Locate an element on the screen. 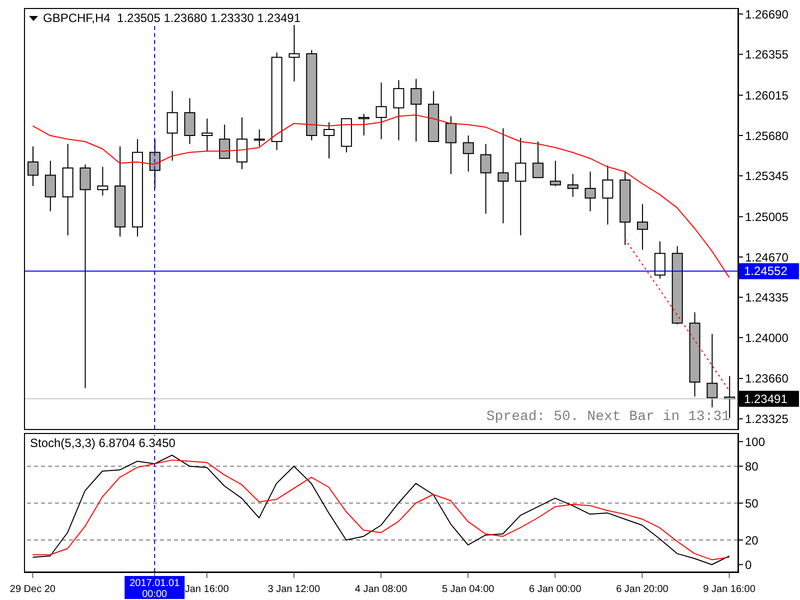 This screenshot has width=800, height=600. y-tick-label: 1.25345 is located at coordinates (767, 176).